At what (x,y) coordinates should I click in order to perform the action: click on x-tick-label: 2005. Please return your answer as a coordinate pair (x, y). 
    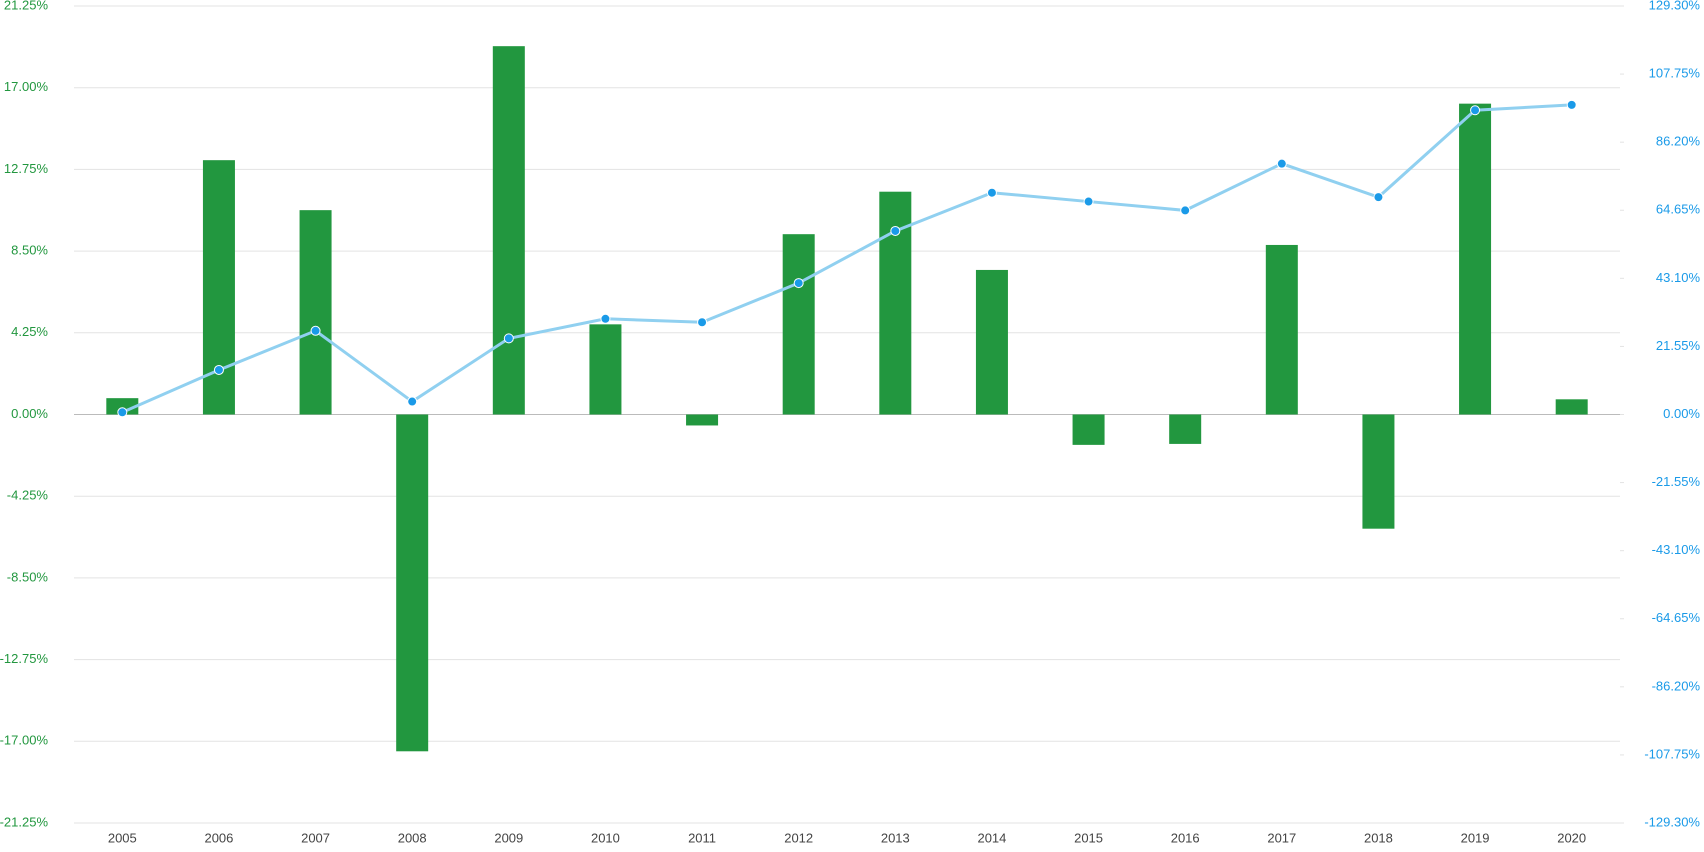
    Looking at the image, I should click on (122, 837).